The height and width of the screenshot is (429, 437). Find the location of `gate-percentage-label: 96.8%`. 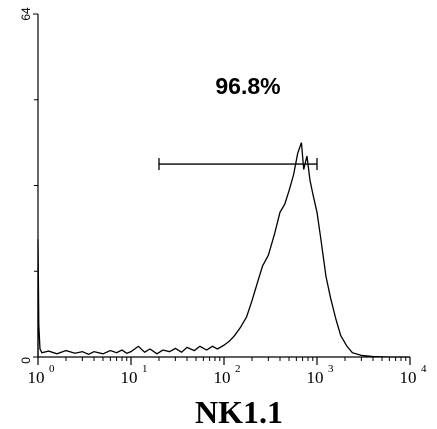

gate-percentage-label: 96.8% is located at coordinates (247, 86).